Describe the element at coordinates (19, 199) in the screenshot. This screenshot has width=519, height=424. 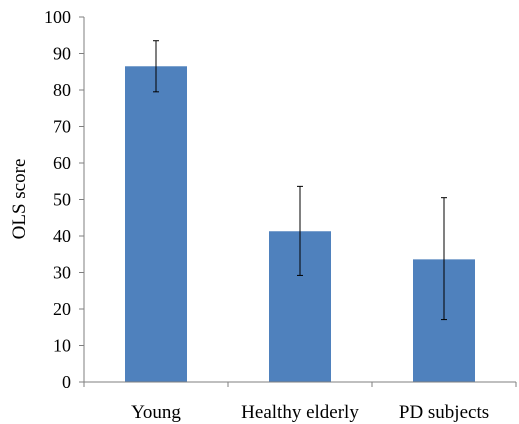
I see `y-axis-title: OLS score` at that location.